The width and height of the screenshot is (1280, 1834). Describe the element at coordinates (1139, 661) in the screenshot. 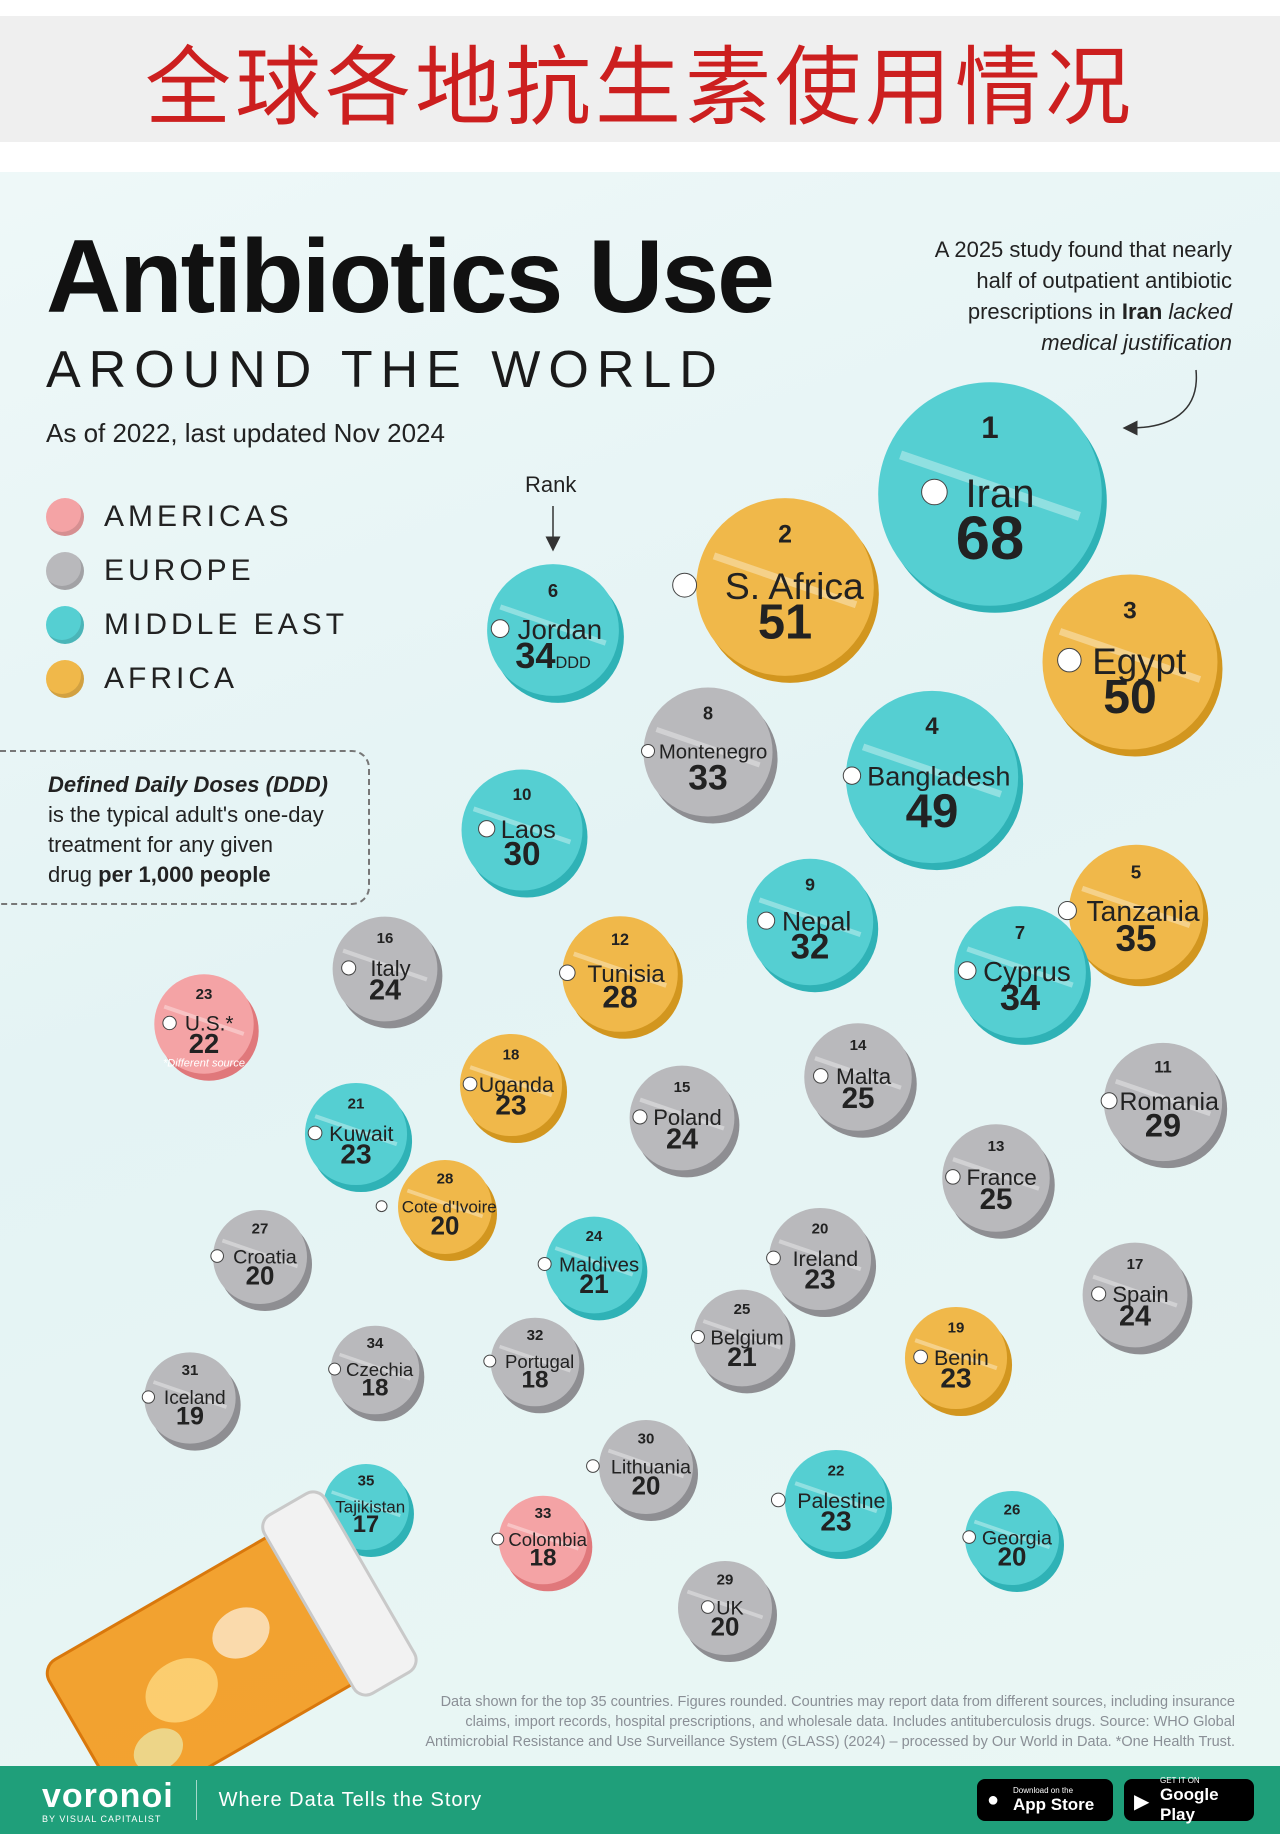

I see `bubble-country-label: Egypt` at that location.